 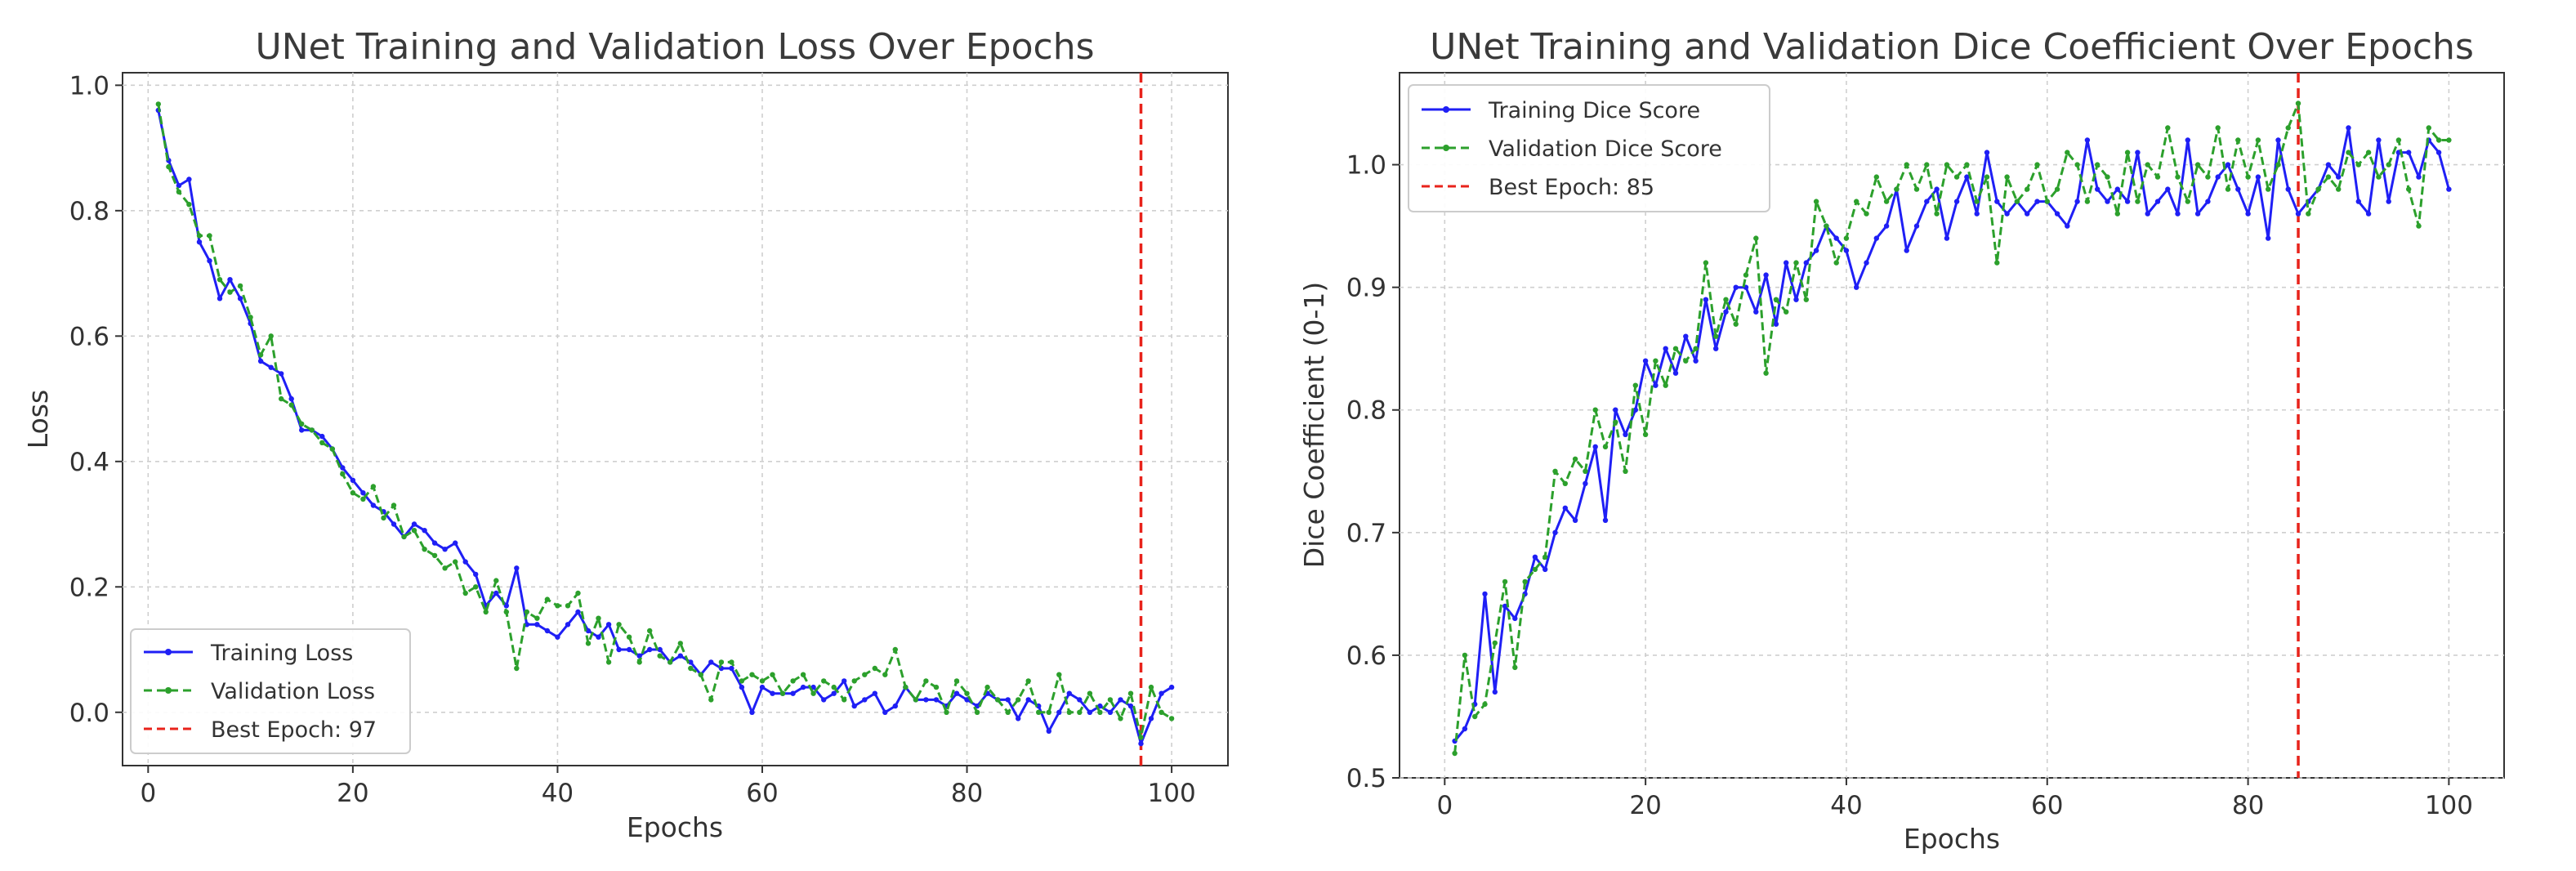 What do you see at coordinates (38, 419) in the screenshot?
I see `loss-y-axis-label: Loss` at bounding box center [38, 419].